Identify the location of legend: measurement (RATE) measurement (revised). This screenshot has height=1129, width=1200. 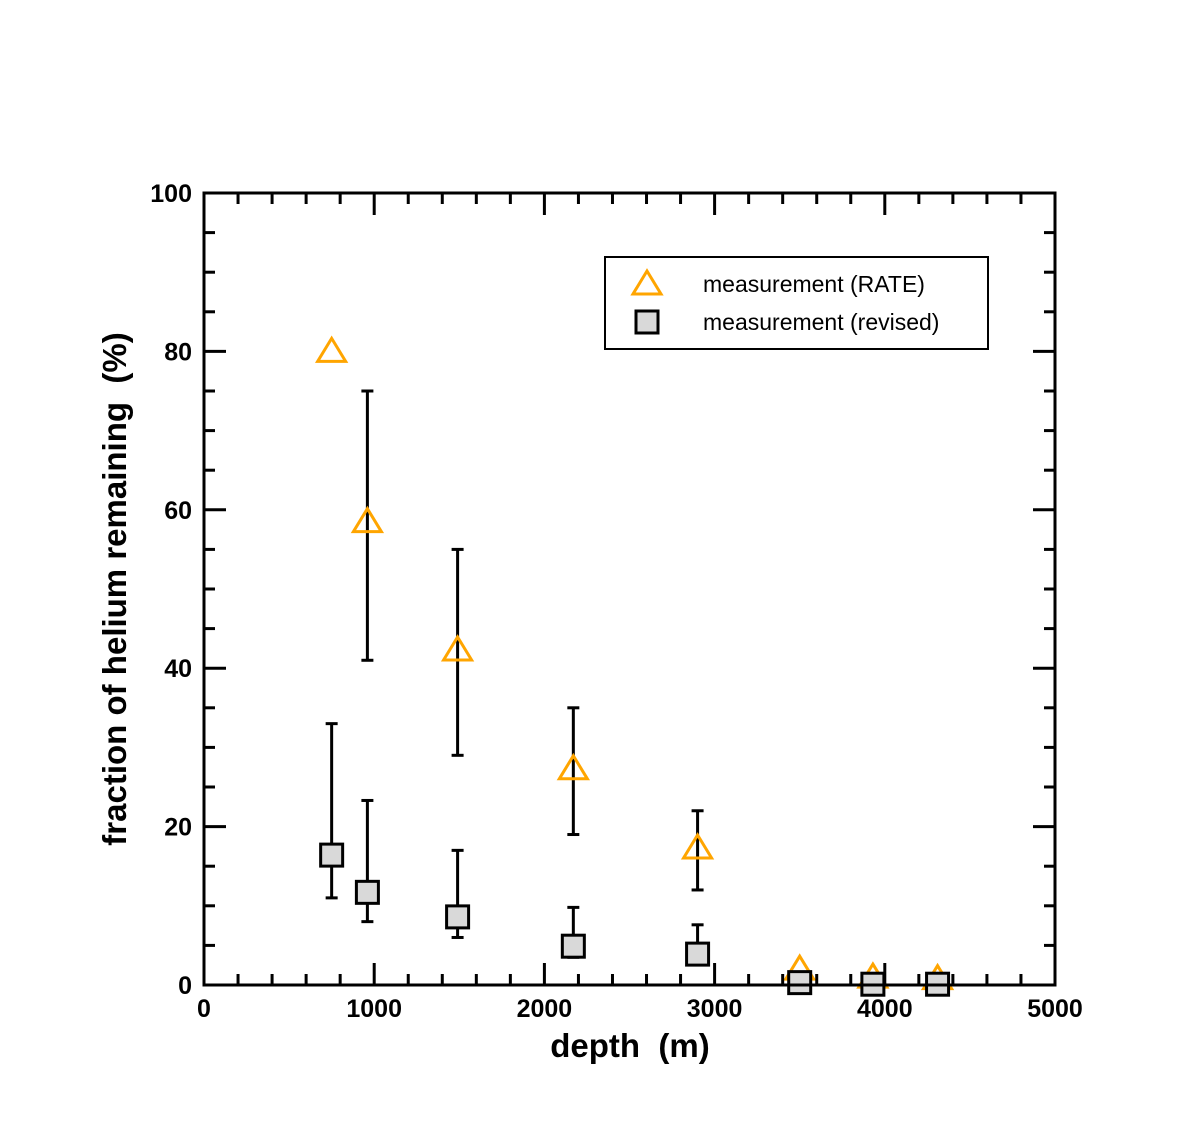
(796, 303).